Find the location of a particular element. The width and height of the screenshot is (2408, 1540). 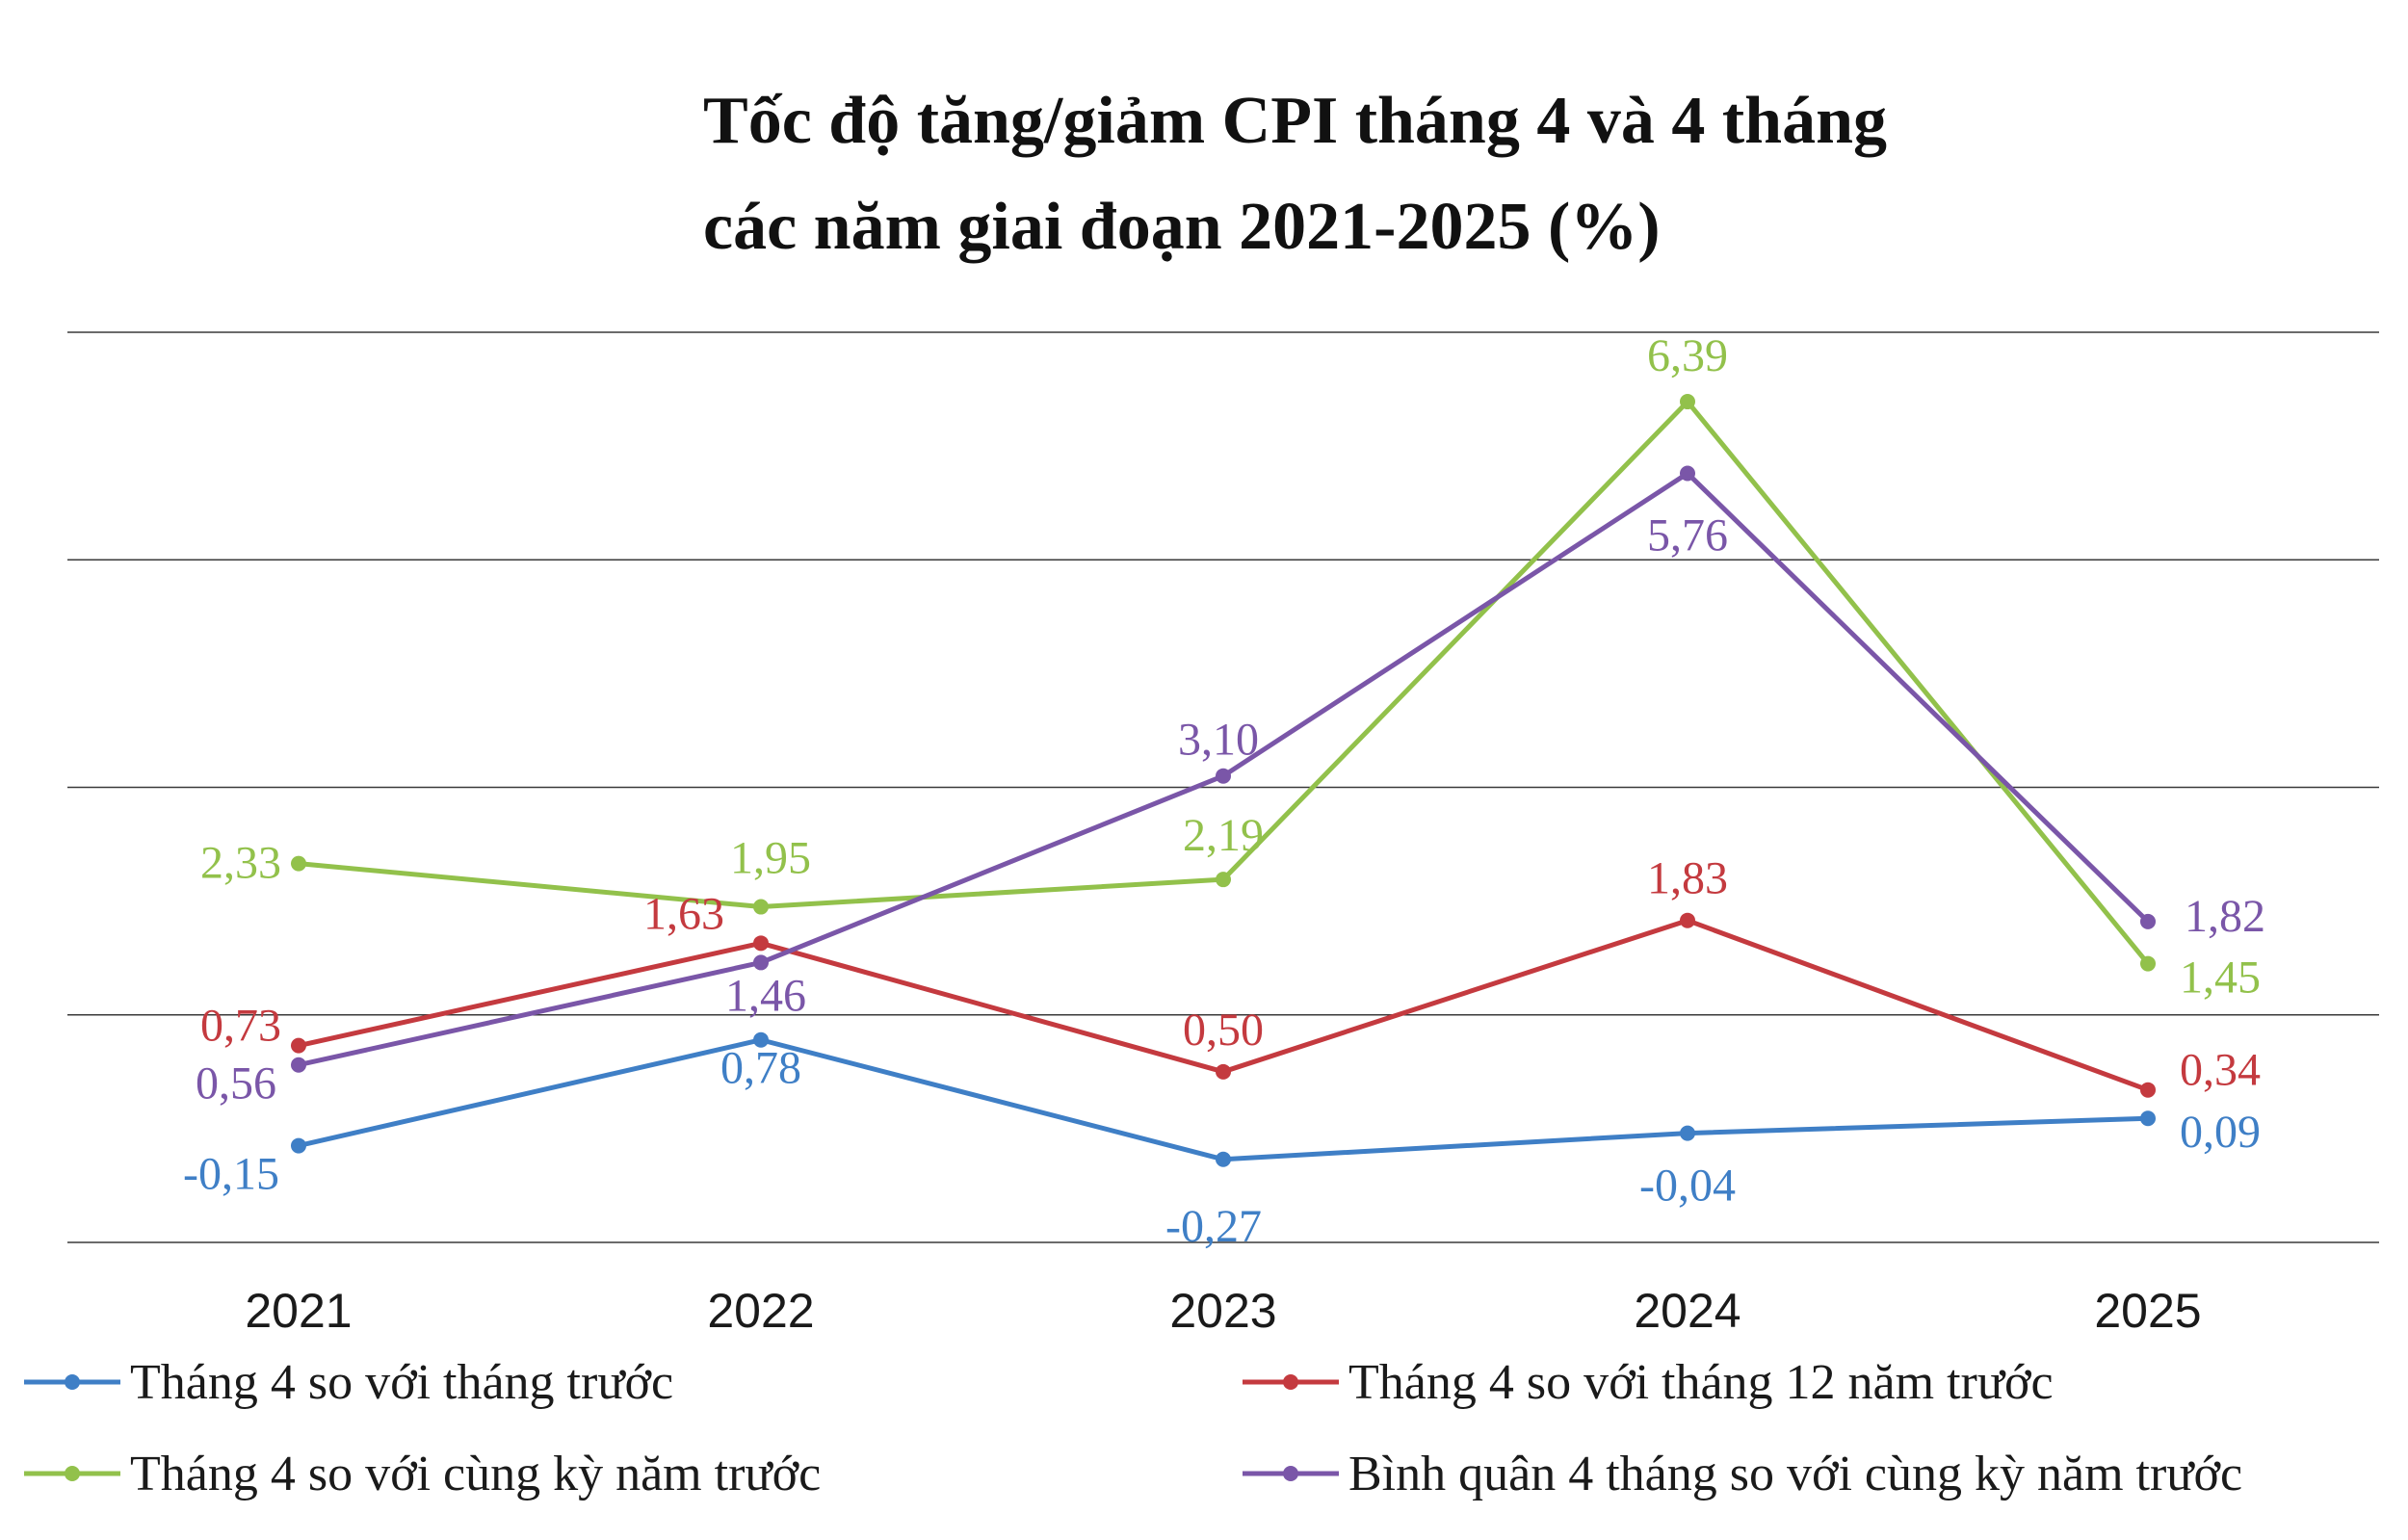

x-tick-label: 2025 is located at coordinates (2147, 1311).